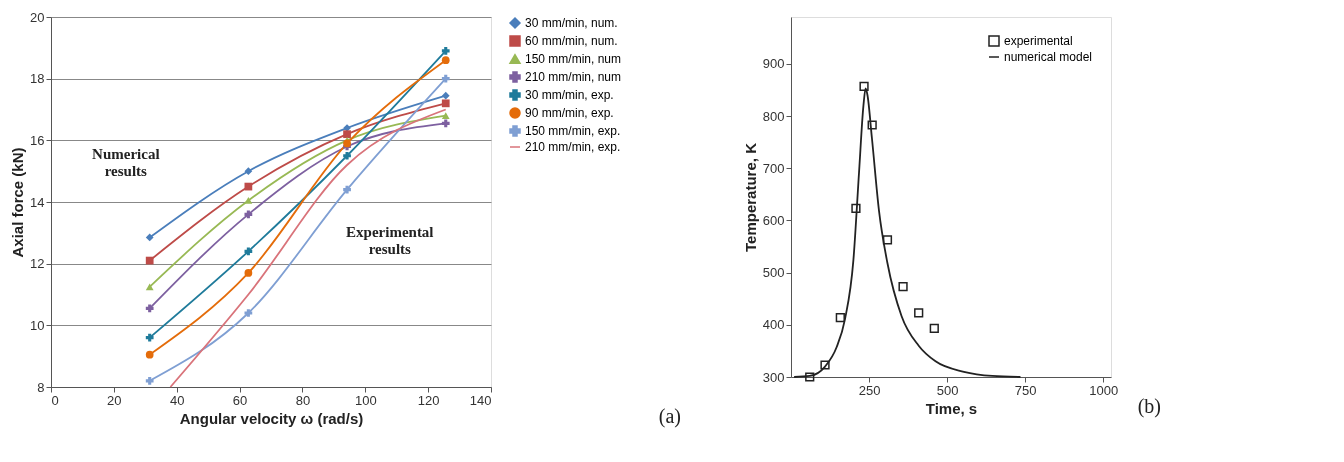  What do you see at coordinates (480, 400) in the screenshot?
I see `x-tick-label: 140` at bounding box center [480, 400].